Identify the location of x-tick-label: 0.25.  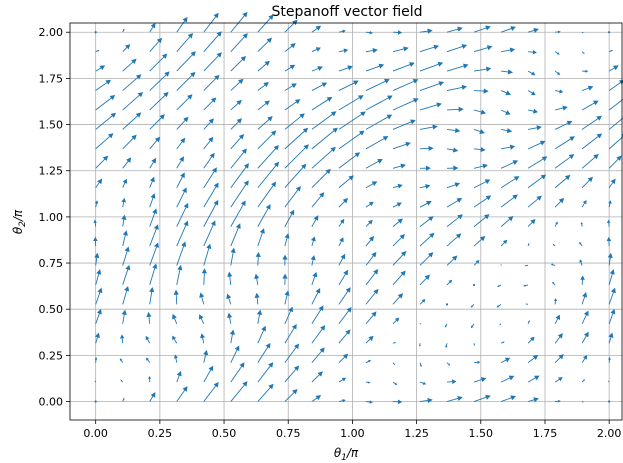
(160, 433).